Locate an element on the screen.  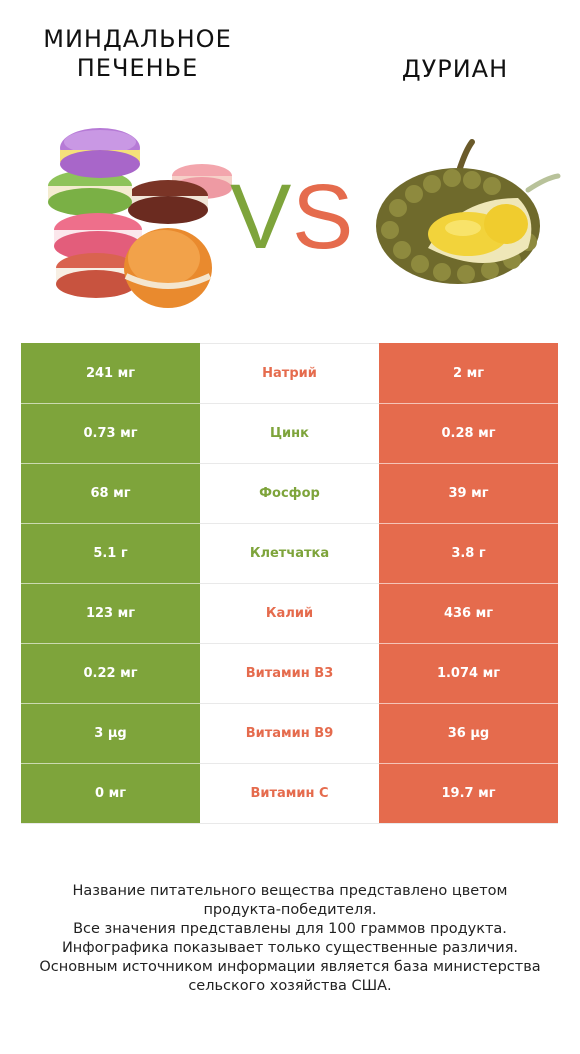
right-value-cell: 36 µg is located at coordinates (468, 733).